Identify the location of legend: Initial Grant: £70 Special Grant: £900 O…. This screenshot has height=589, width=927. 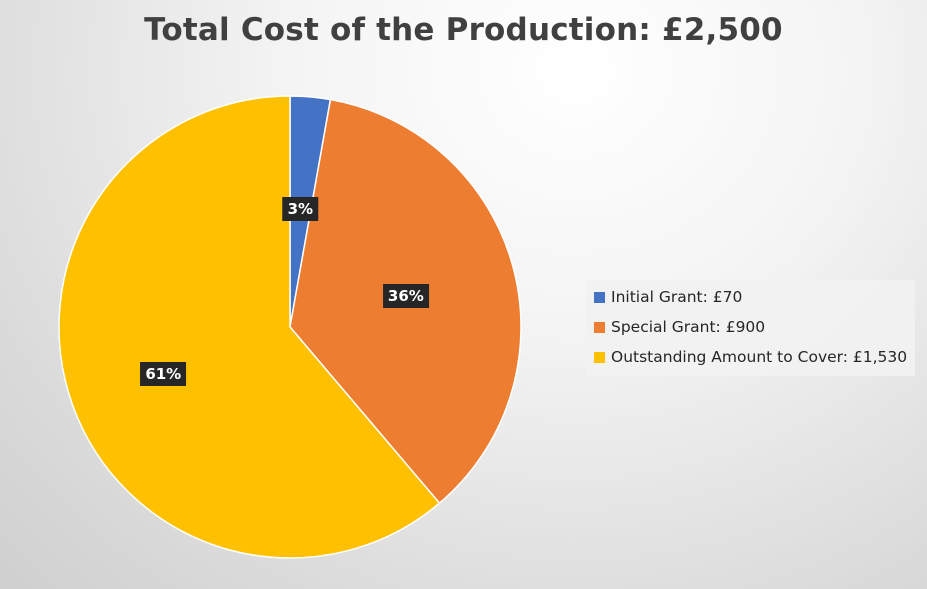
(751, 328).